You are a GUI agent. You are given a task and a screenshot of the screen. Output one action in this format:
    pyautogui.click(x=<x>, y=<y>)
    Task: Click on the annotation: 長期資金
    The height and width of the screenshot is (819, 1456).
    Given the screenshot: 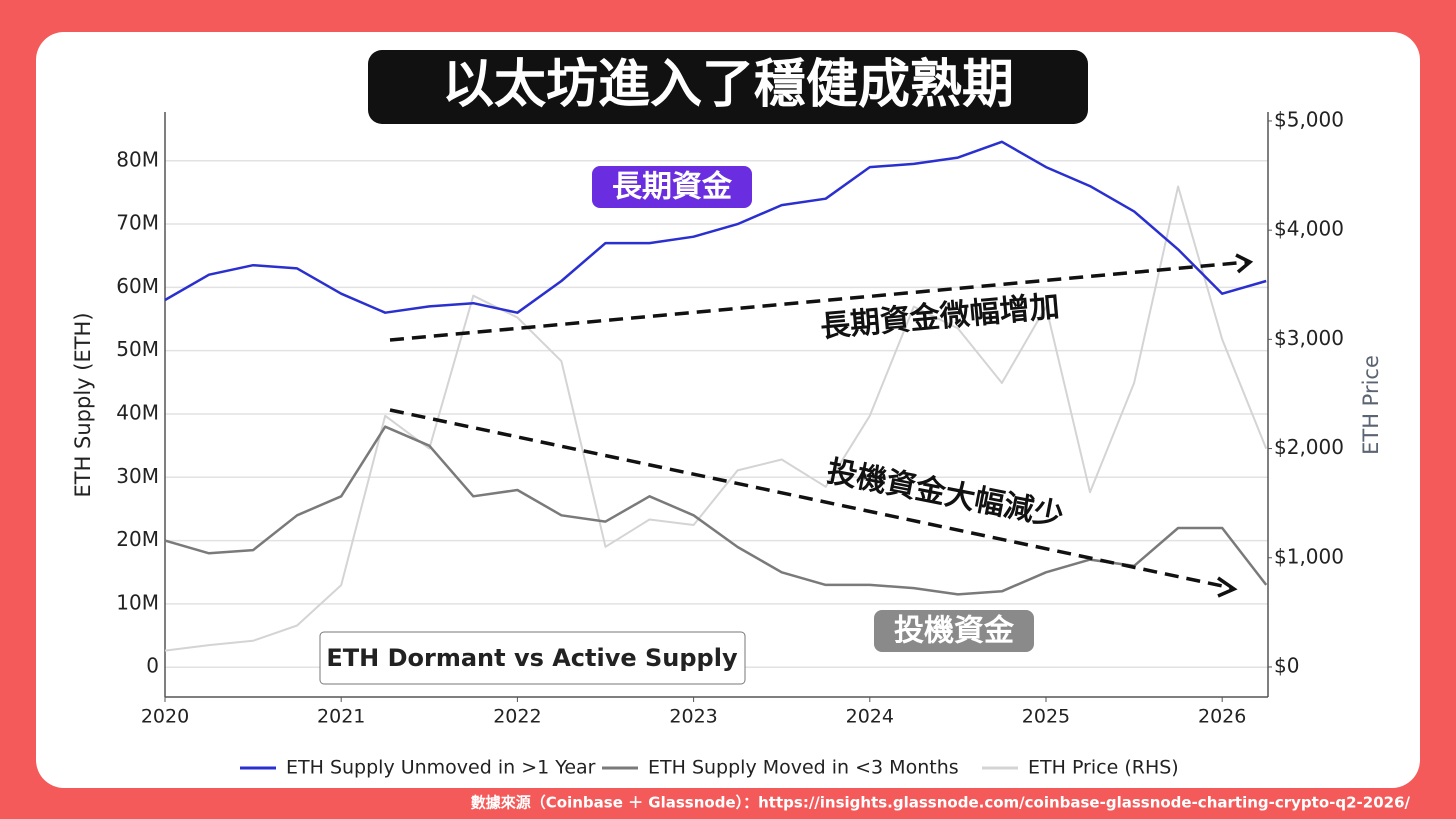 What is the action you would take?
    pyautogui.click(x=672, y=187)
    